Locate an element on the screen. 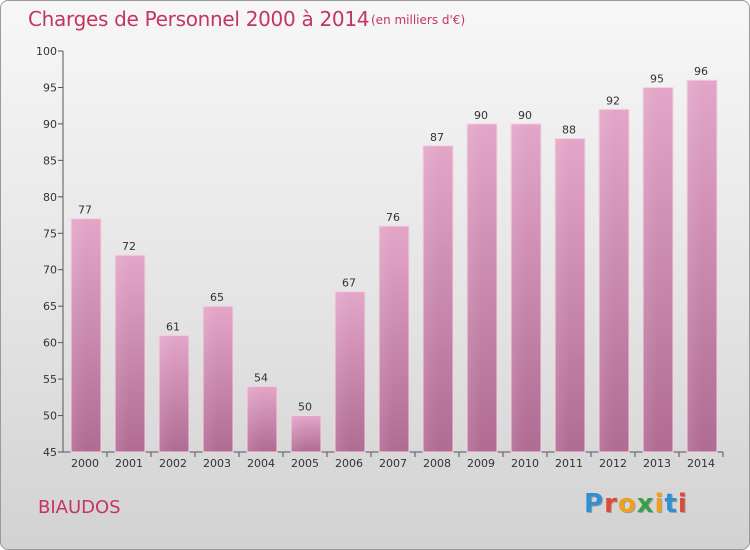 This screenshot has width=750, height=550. bar-value-label: 61 is located at coordinates (173, 326).